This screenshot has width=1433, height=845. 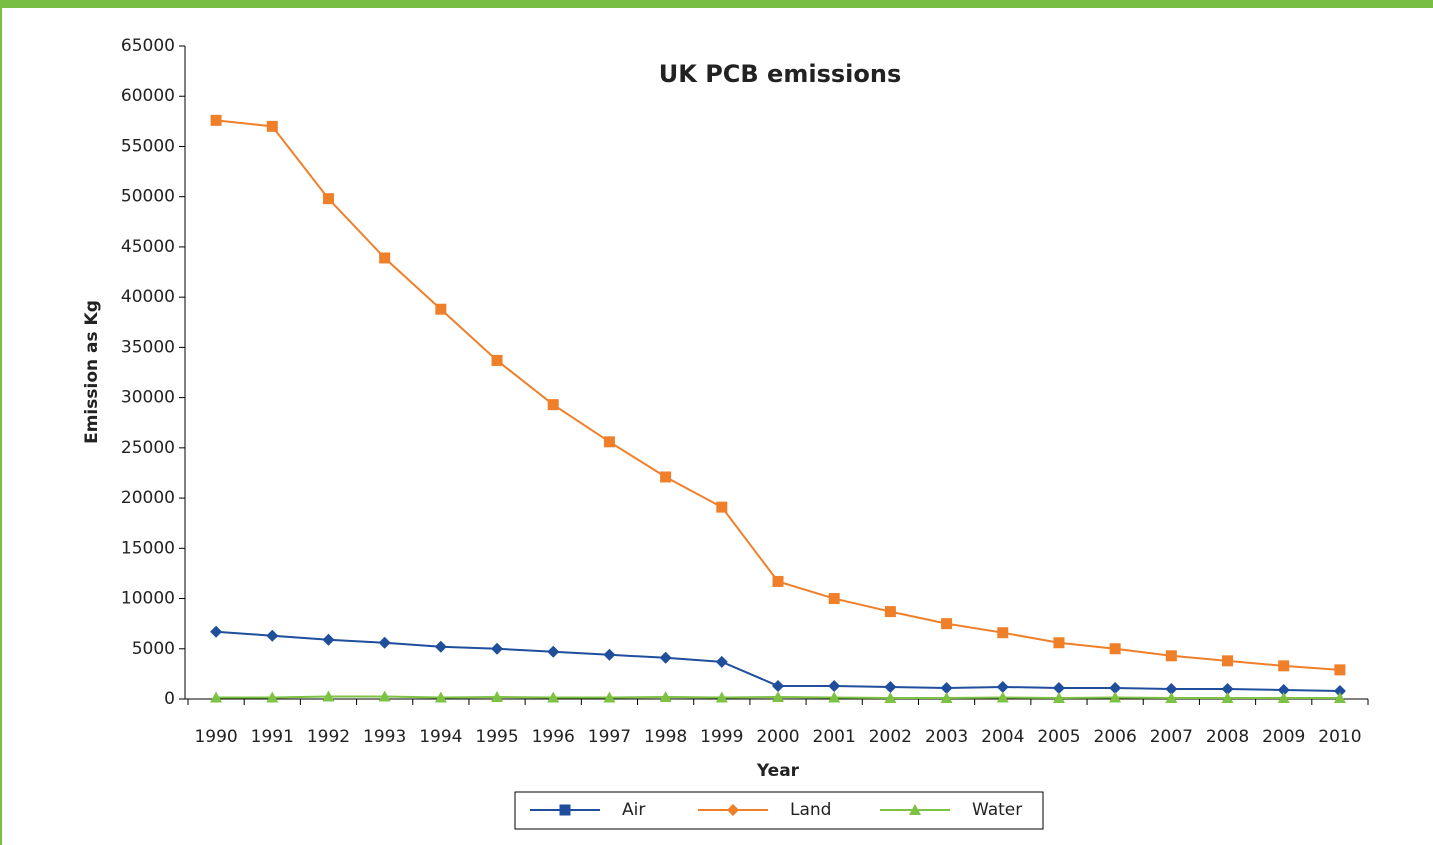 I want to click on x-tick-label: 1997, so click(x=609, y=737).